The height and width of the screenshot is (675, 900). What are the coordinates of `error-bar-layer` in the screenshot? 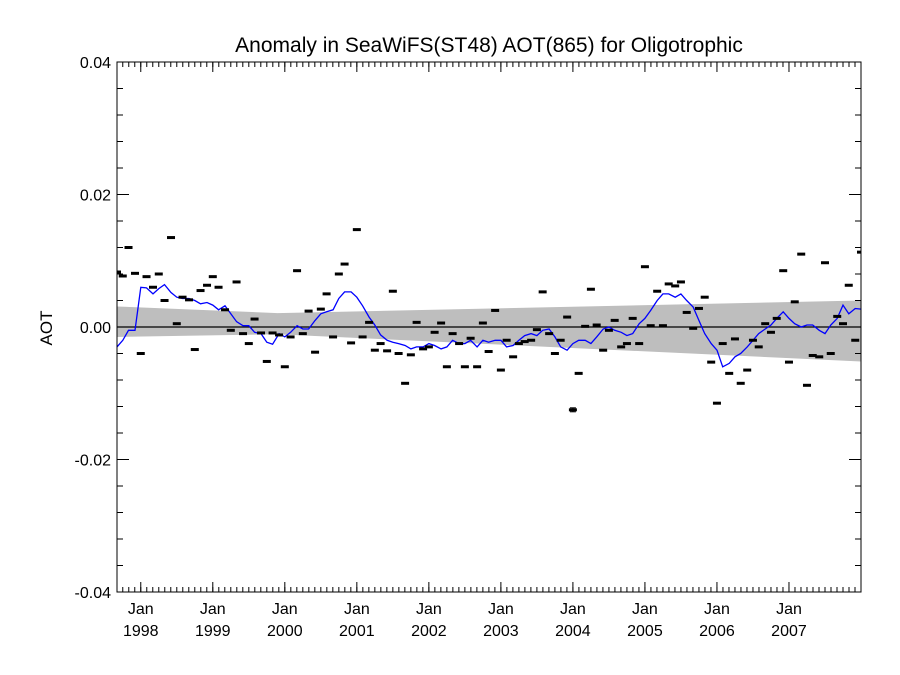 It's located at (572, 410).